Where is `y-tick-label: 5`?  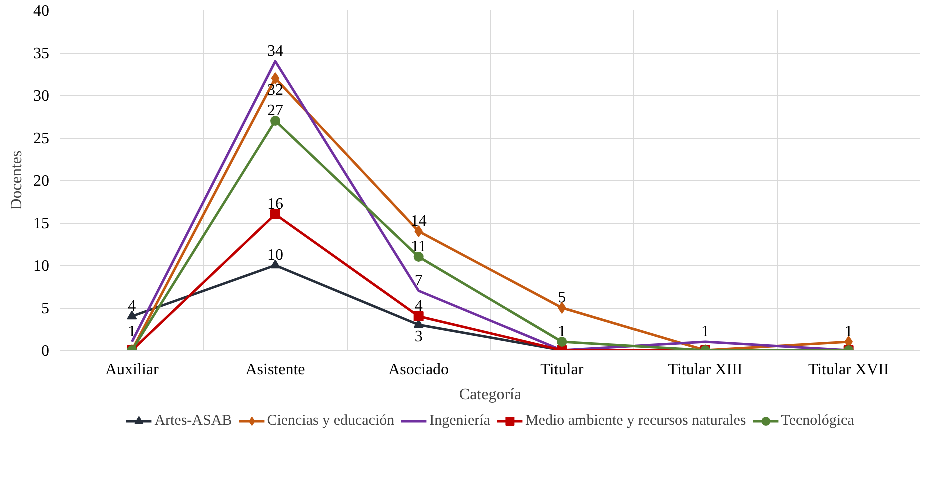 y-tick-label: 5 is located at coordinates (46, 309).